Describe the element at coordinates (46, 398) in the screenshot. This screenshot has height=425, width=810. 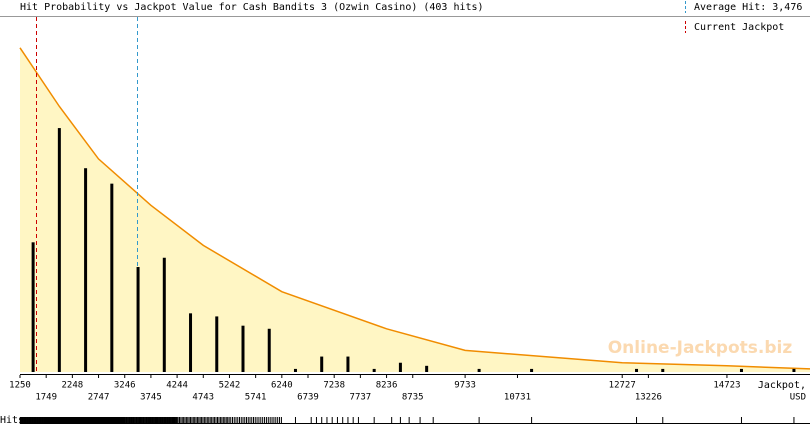
I see `x-tick-label: 1749` at that location.